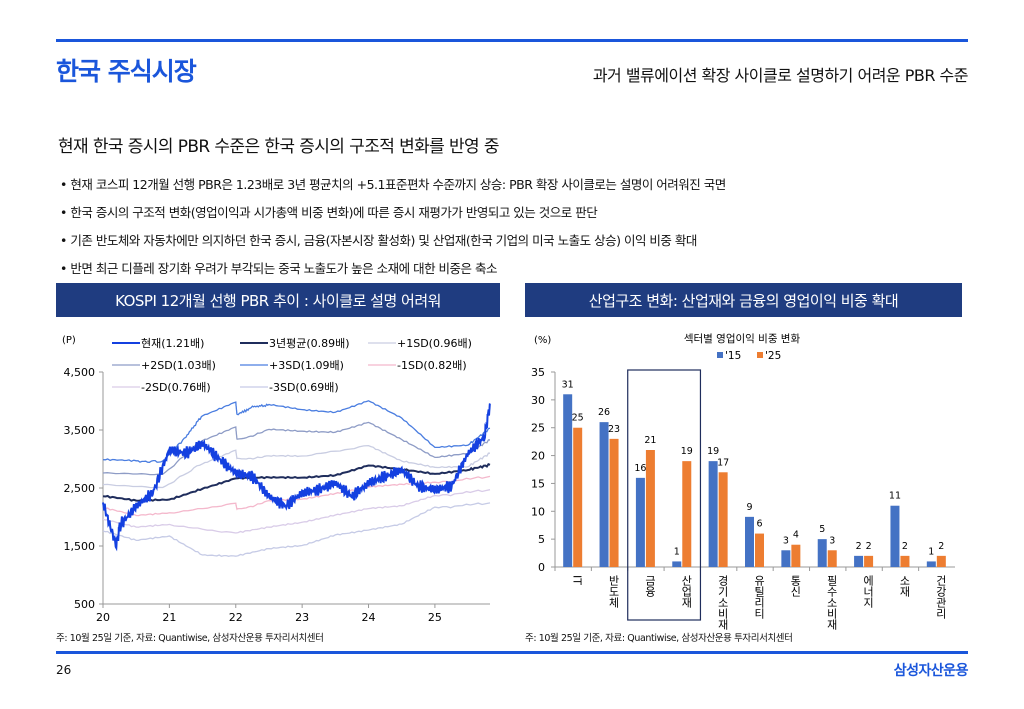  I want to click on right-panel-title: 산업구조 변화: 산업재와 금융의 영업이익 비중 확대, so click(743, 300).